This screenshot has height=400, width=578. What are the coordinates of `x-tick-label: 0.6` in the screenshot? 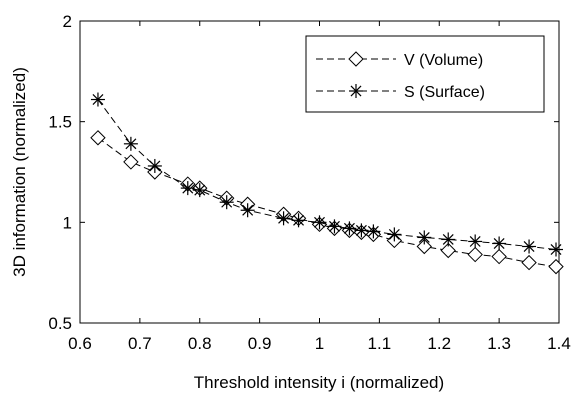 It's located at (80, 343).